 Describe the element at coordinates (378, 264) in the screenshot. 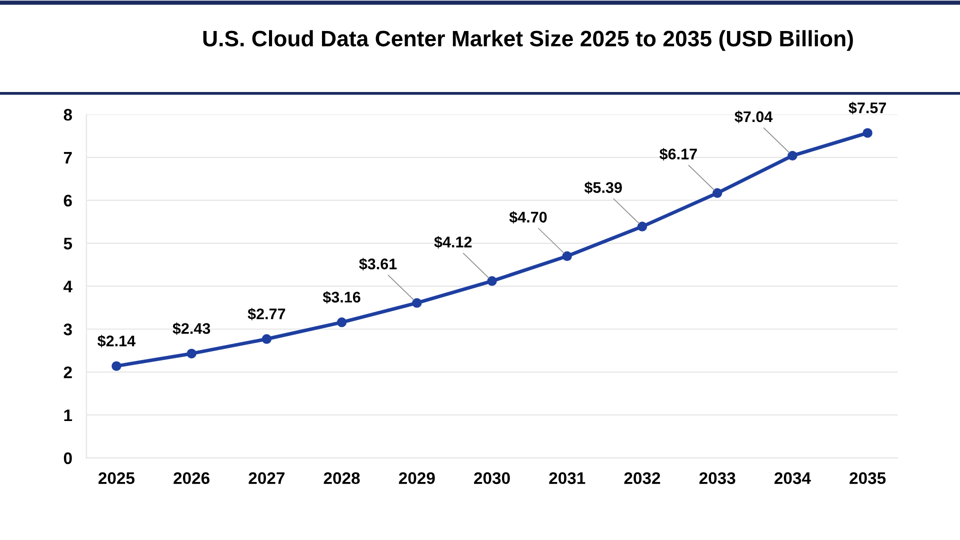

I see `data-label: $3.61` at that location.